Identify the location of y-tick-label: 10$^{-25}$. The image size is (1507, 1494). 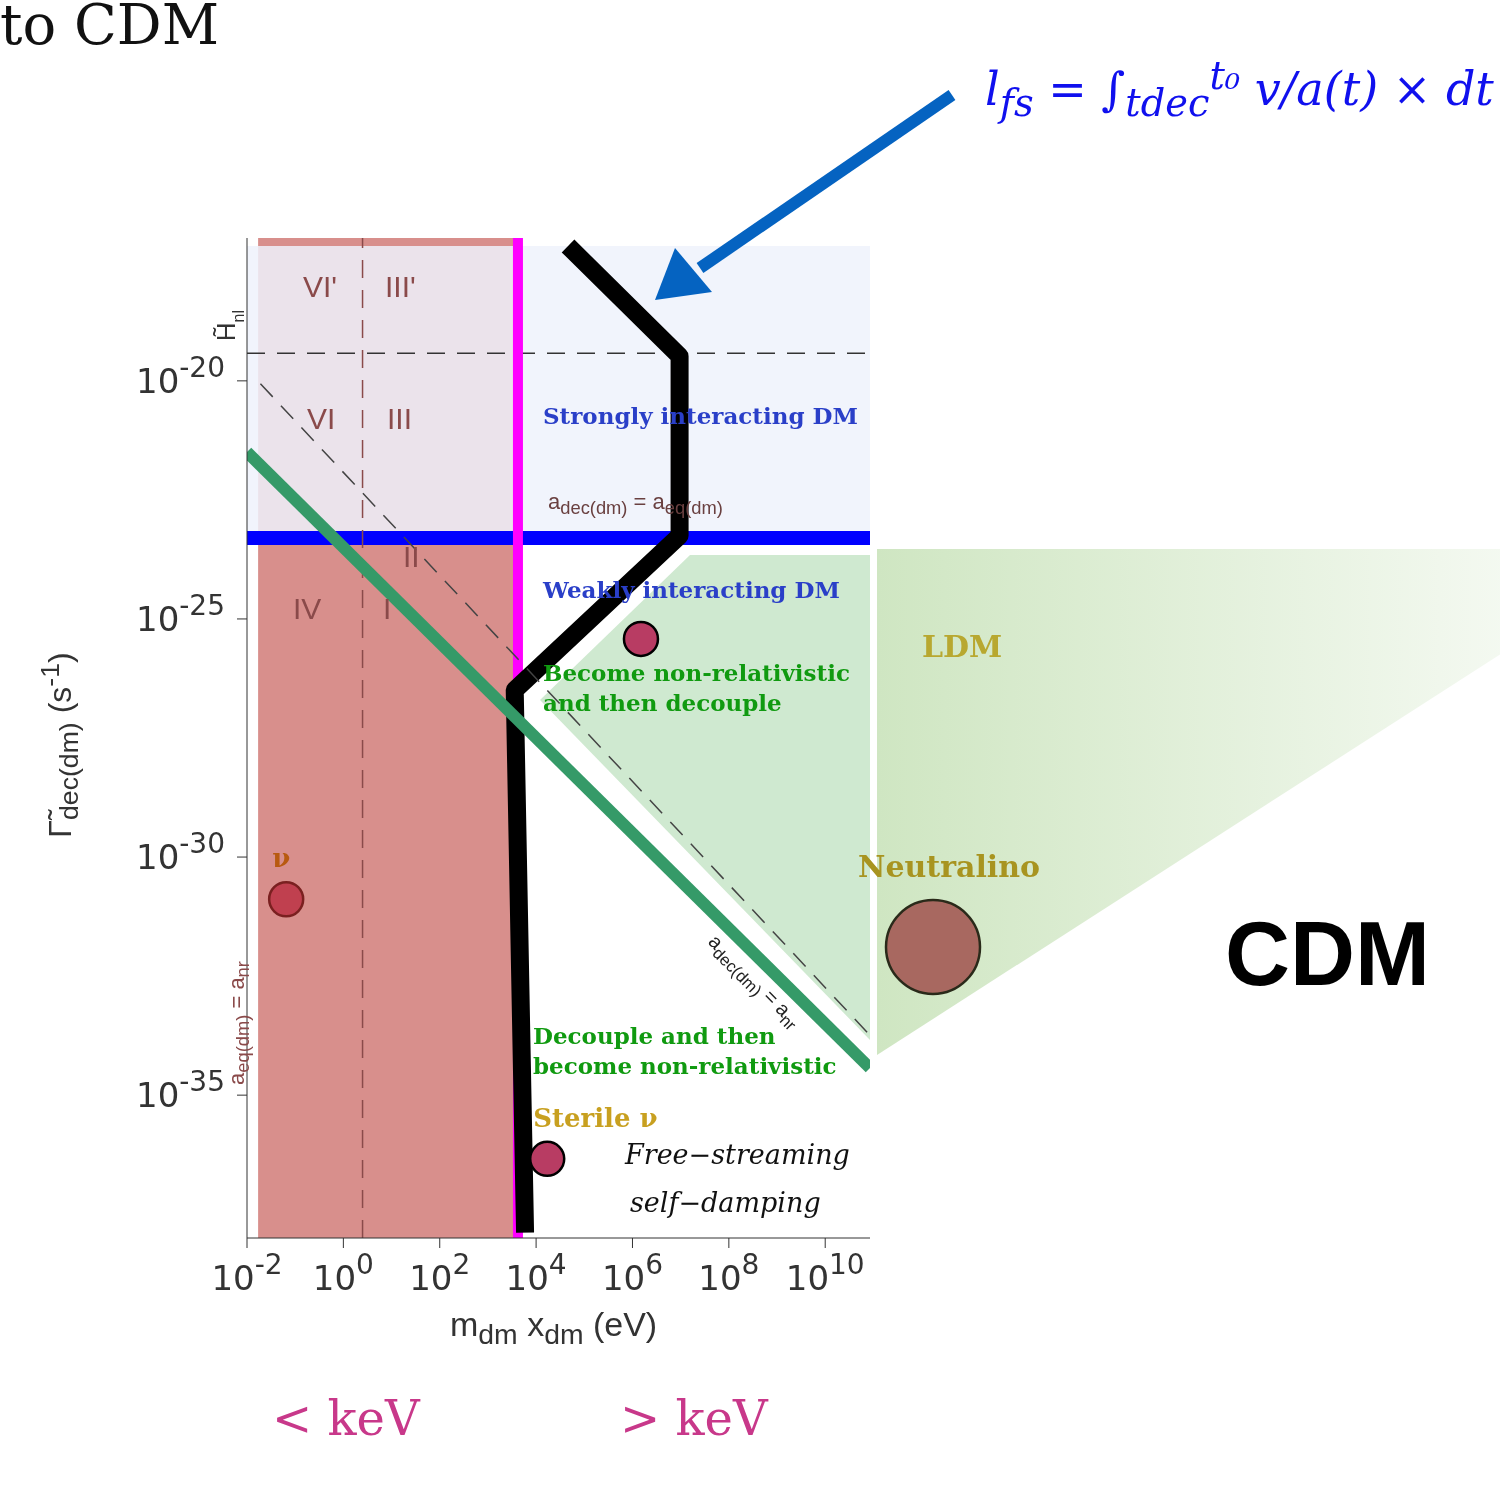
(180, 613).